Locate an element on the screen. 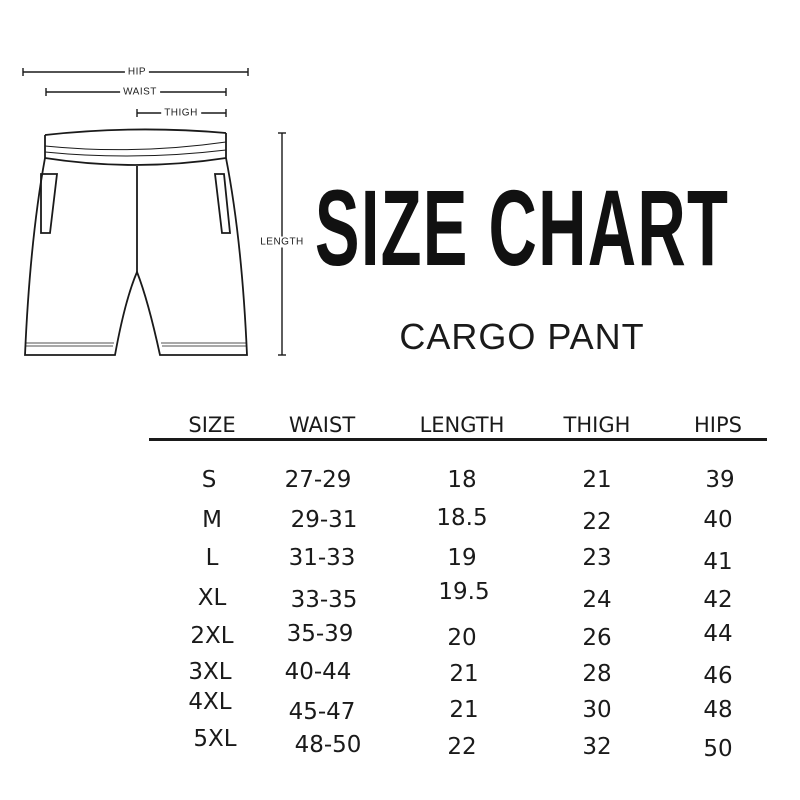 Image resolution: width=800 pixels, height=800 pixels. cell-size: M is located at coordinates (212, 520).